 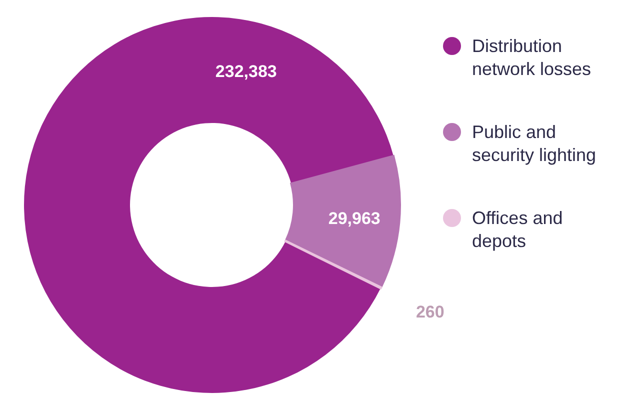 What do you see at coordinates (246, 71) in the screenshot?
I see `data-label: 232,383` at bounding box center [246, 71].